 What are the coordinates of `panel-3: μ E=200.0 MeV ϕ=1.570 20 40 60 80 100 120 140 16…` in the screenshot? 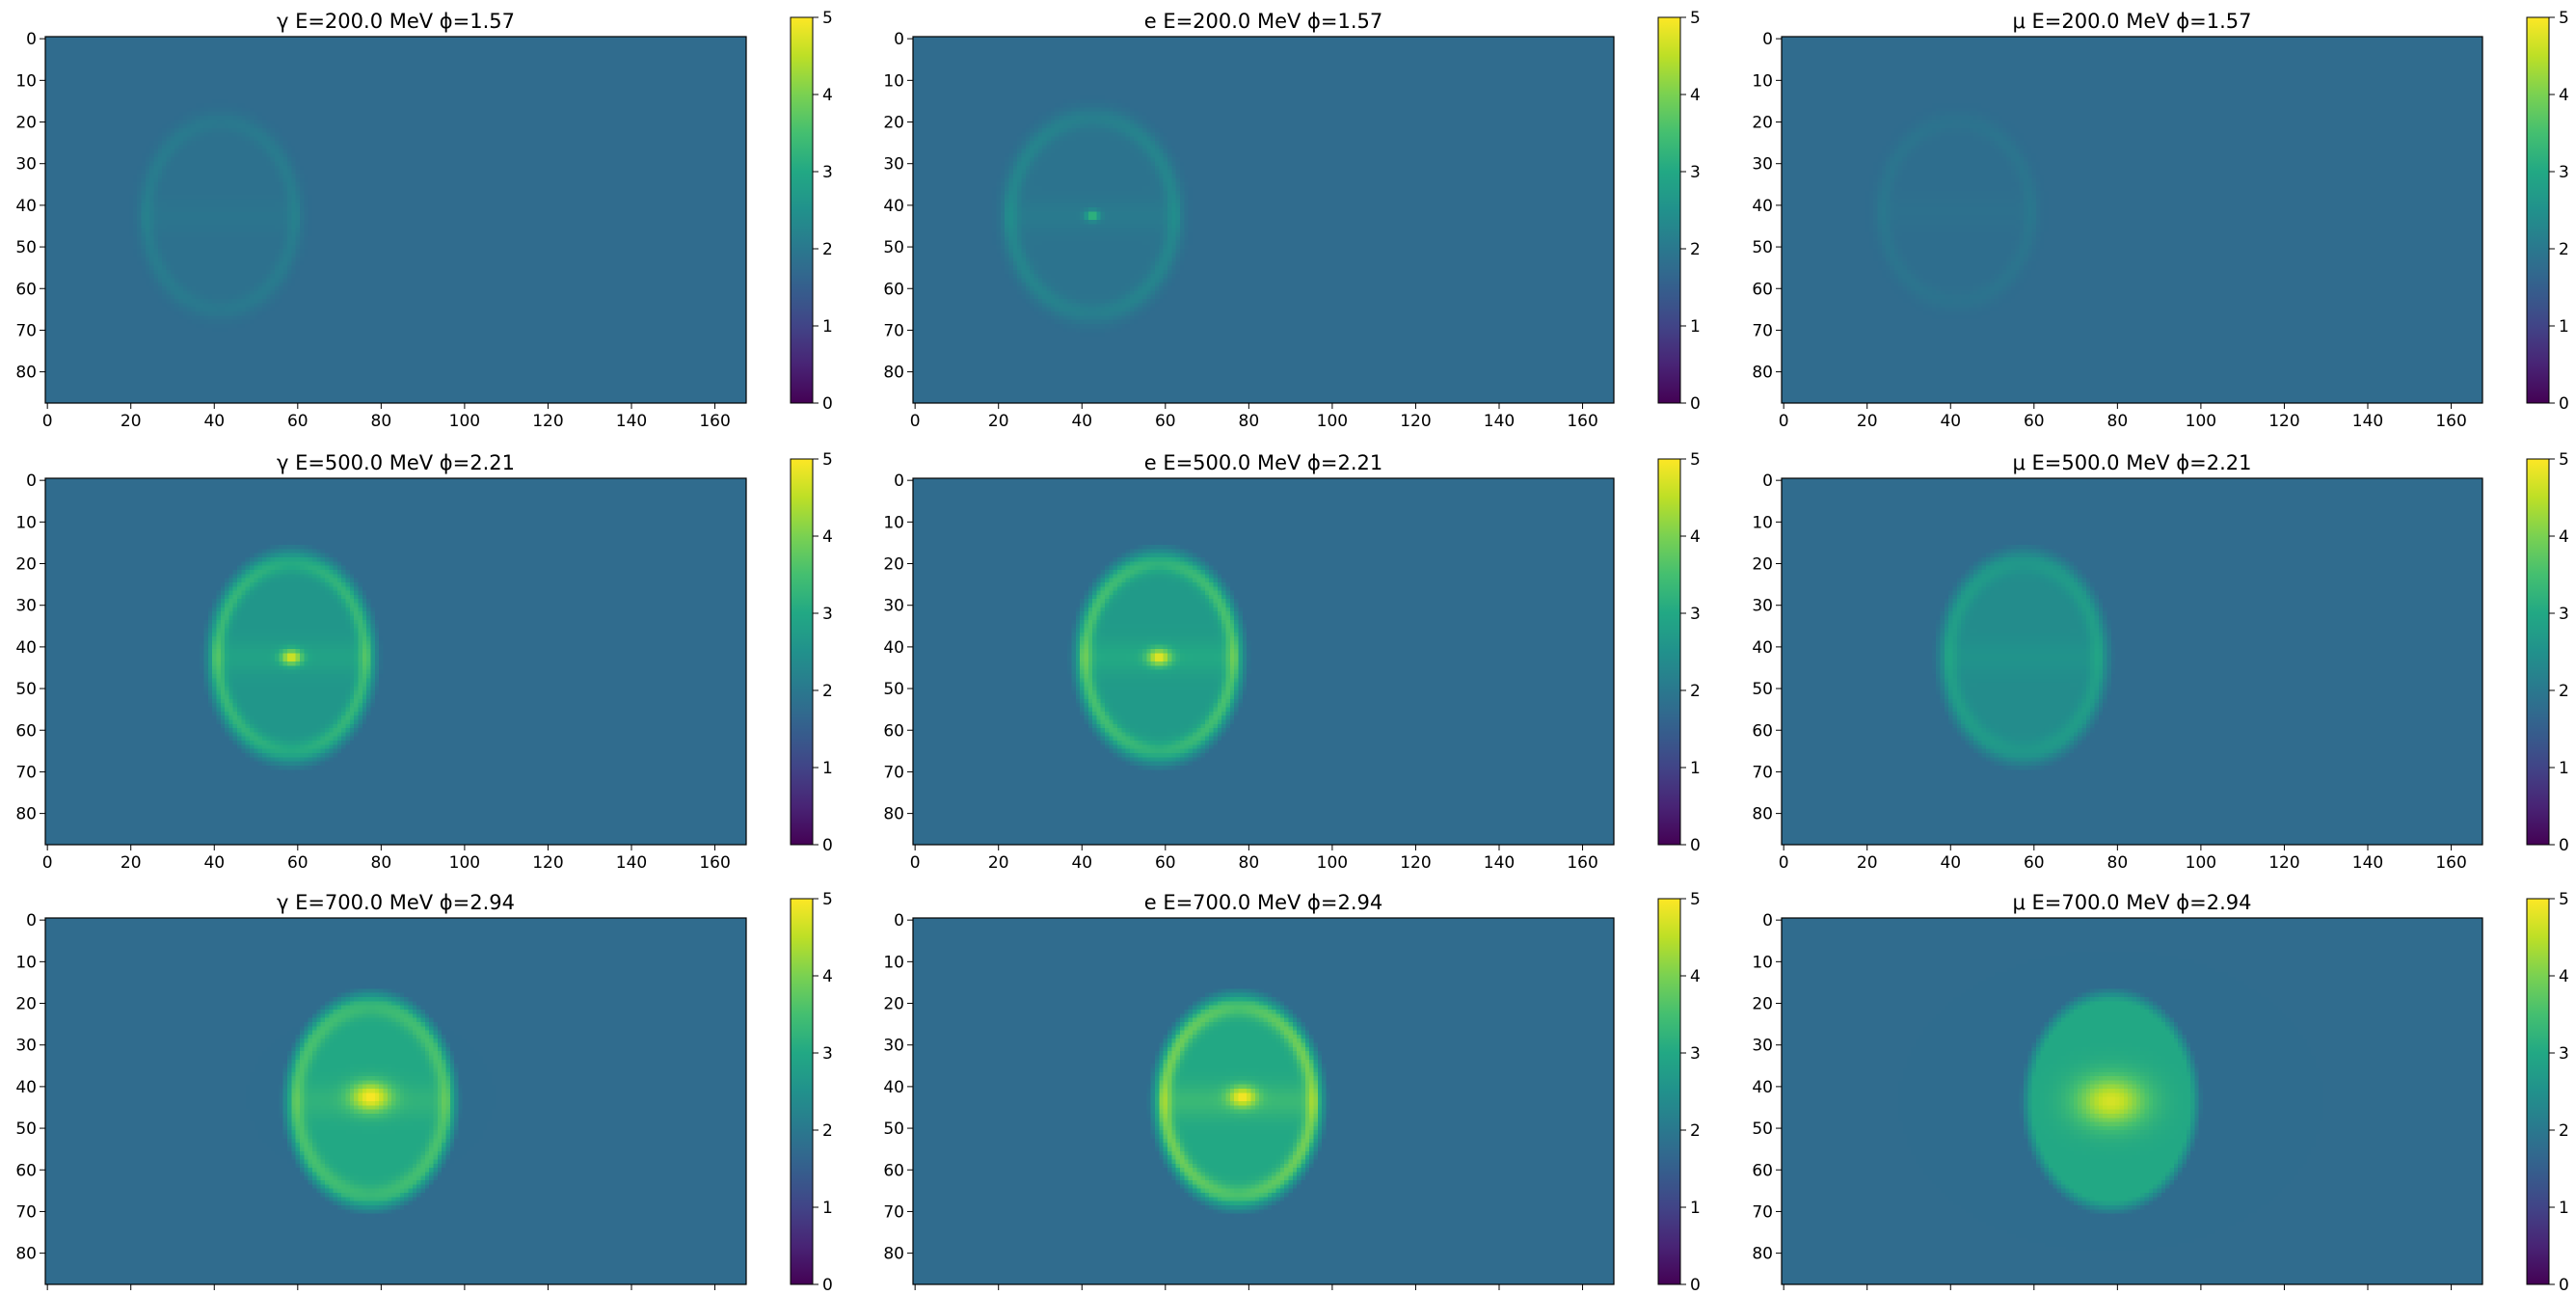 It's located at (2160, 220).